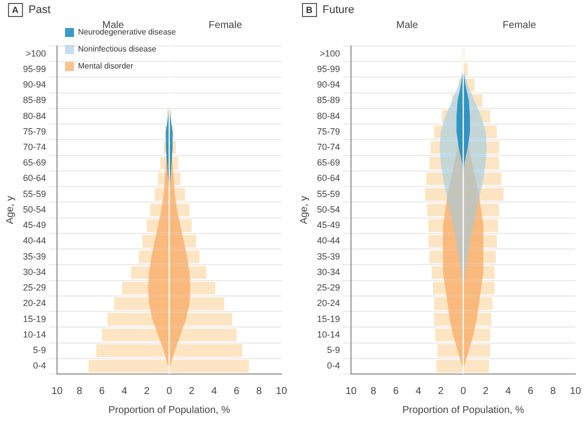 This screenshot has height=427, width=587. Describe the element at coordinates (39, 10) in the screenshot. I see `chart-title: Past` at that location.